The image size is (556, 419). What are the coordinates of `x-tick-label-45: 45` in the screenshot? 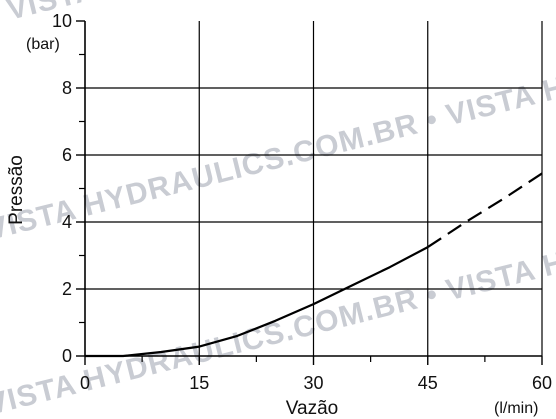 It's located at (428, 383).